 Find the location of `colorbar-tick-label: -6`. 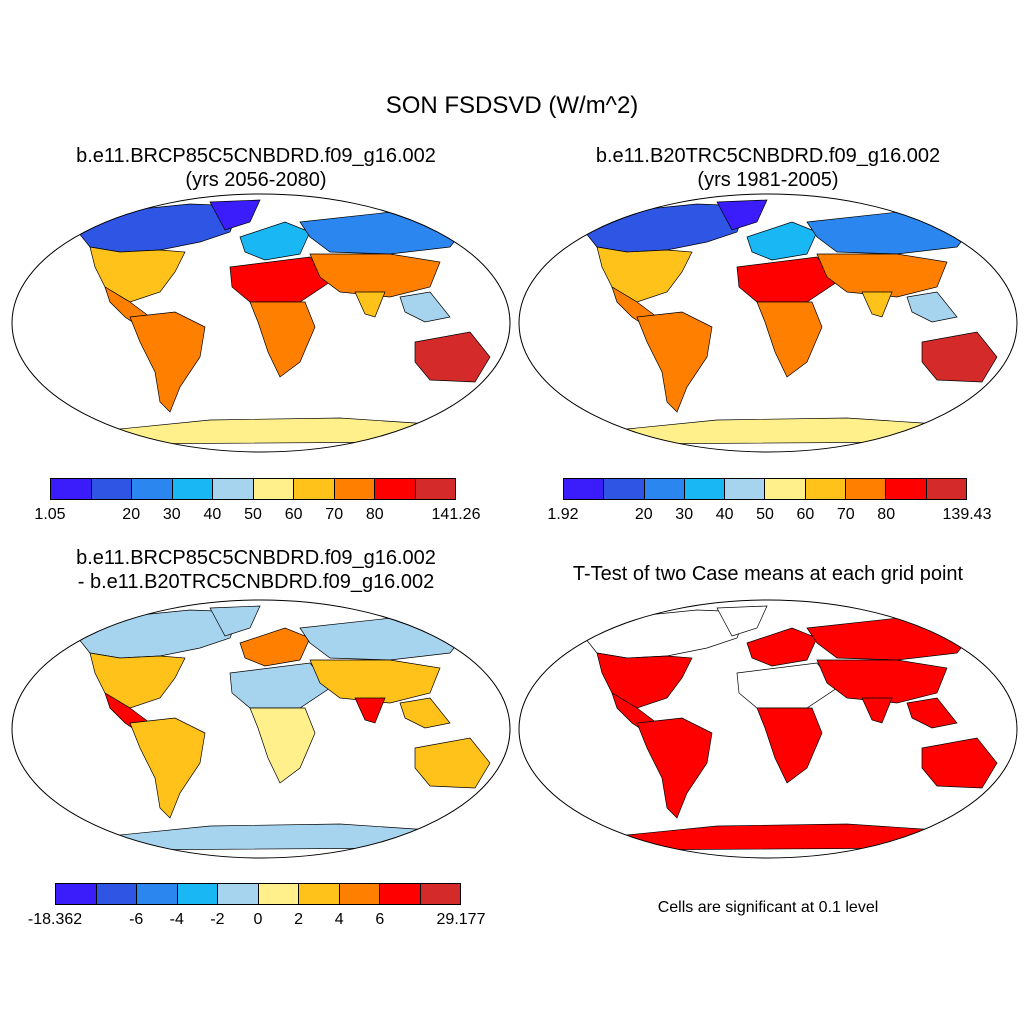

colorbar-tick-label: -6 is located at coordinates (136, 919).